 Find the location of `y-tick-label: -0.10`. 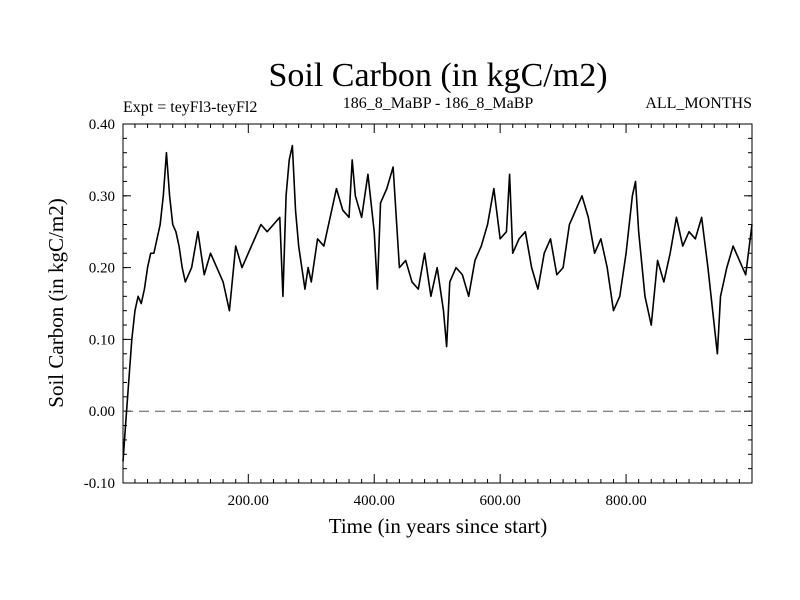

y-tick-label: -0.10 is located at coordinates (99, 484).